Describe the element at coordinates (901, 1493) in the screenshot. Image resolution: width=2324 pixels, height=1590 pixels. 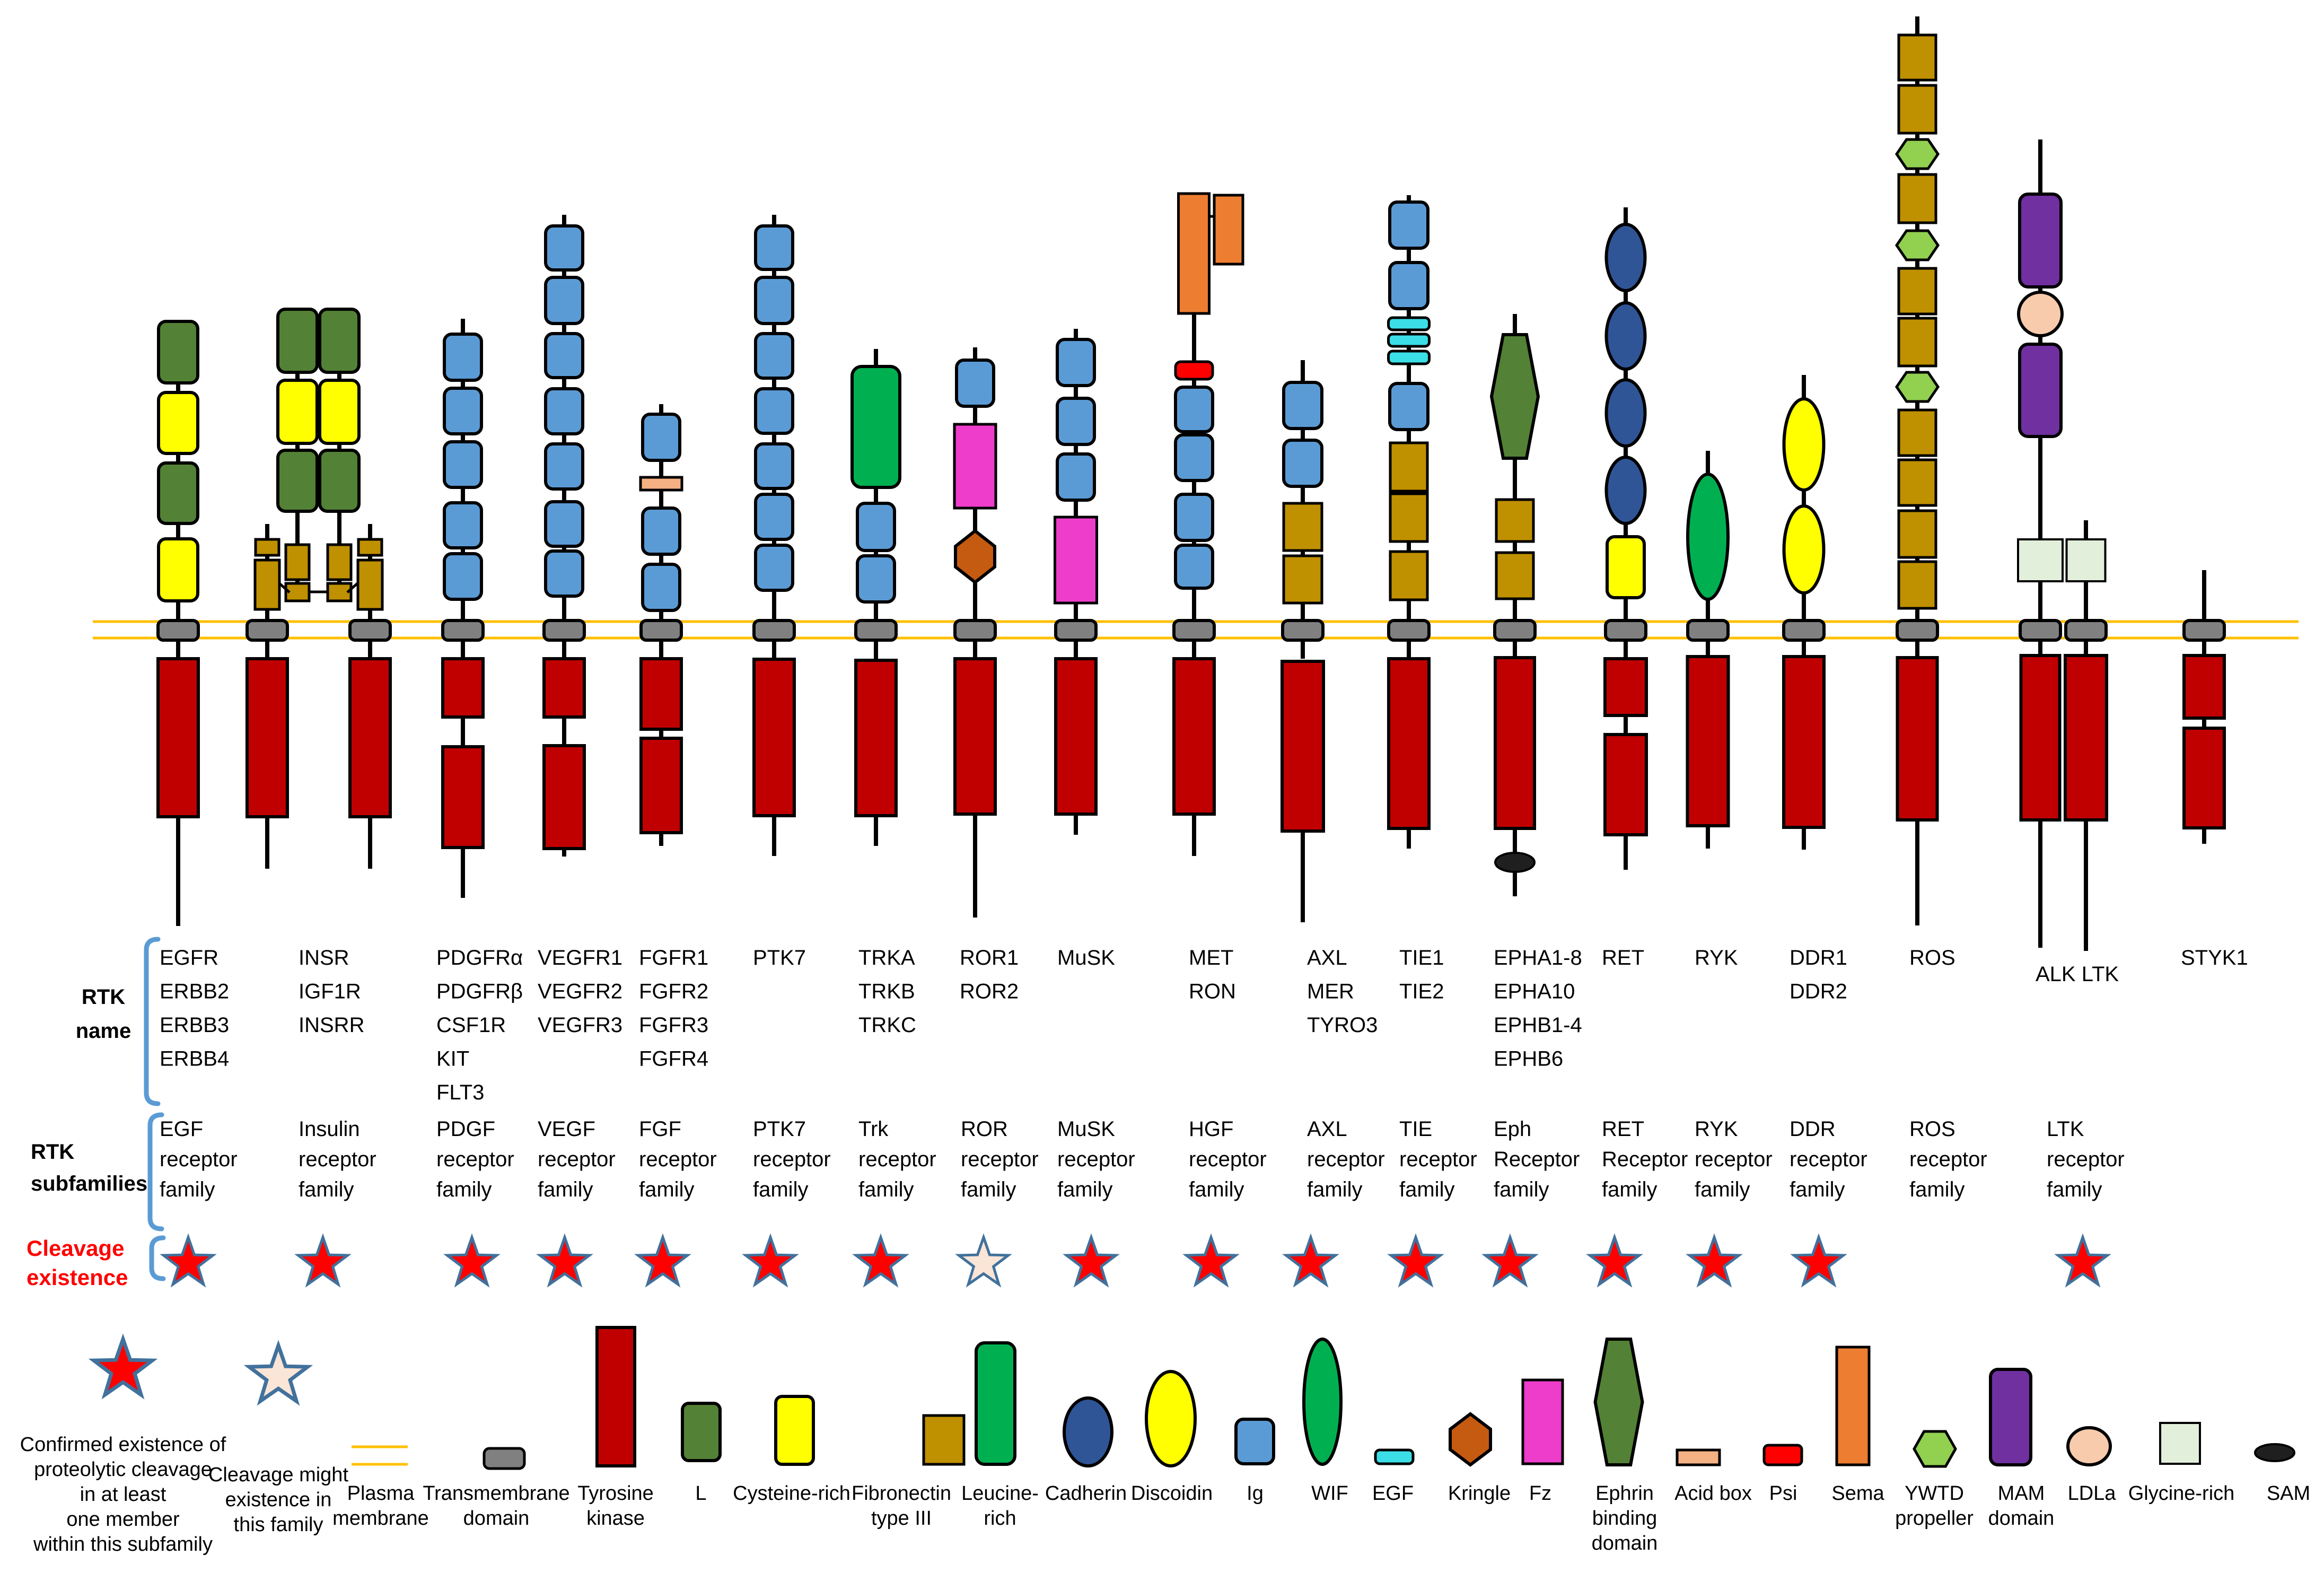
I see `svg-text: Fibronectin` at that location.